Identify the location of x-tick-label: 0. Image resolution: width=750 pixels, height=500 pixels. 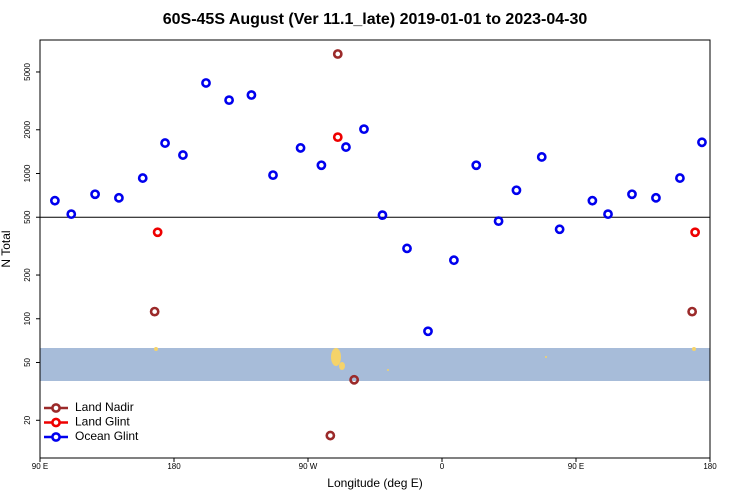
(442, 466).